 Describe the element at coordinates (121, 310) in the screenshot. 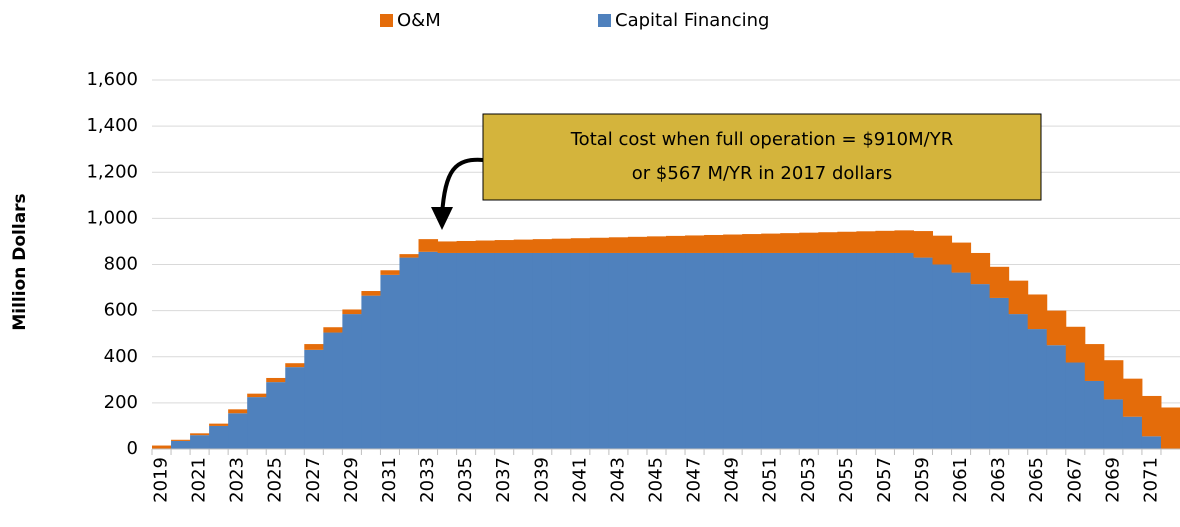

I see `y-tick-label: 600` at that location.